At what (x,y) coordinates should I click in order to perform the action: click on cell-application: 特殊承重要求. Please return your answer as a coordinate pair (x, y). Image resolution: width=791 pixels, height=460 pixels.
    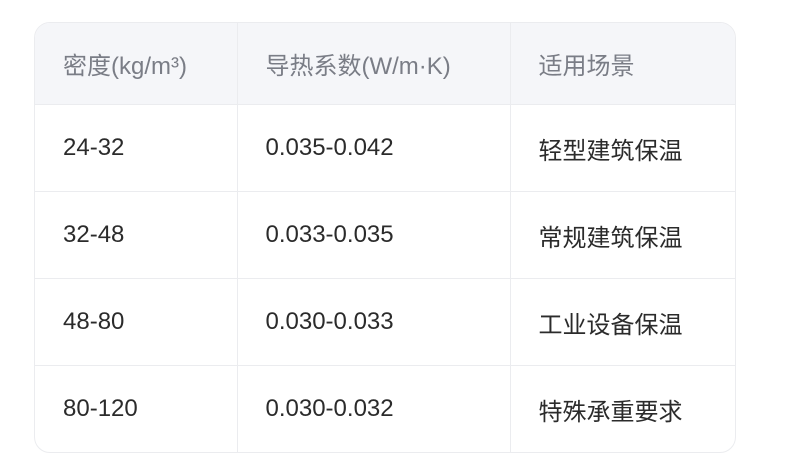
    Looking at the image, I should click on (610, 412).